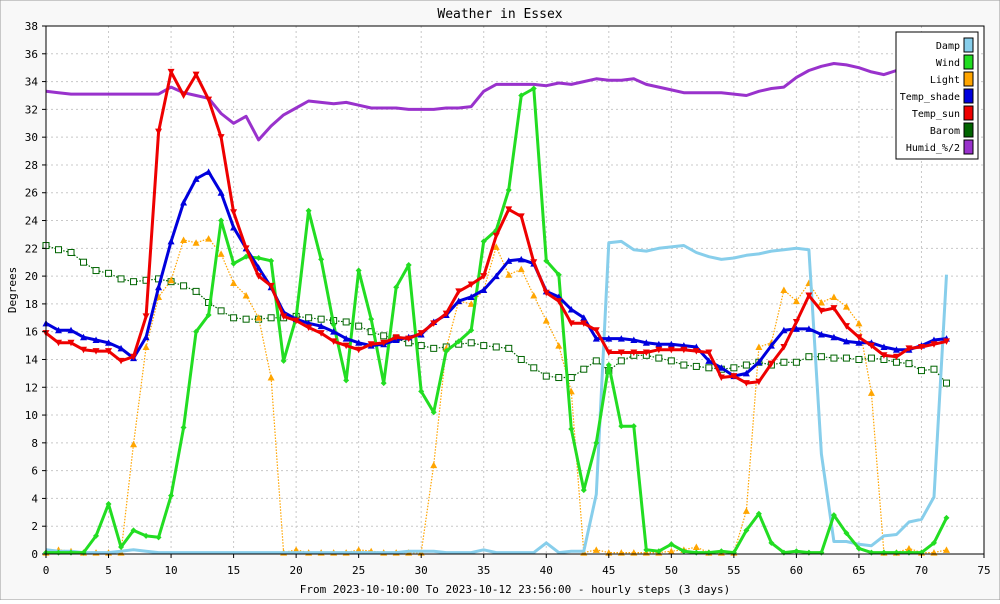 Image resolution: width=1000 pixels, height=604 pixels. What do you see at coordinates (796, 570) in the screenshot?
I see `x-tick-label: 60` at bounding box center [796, 570].